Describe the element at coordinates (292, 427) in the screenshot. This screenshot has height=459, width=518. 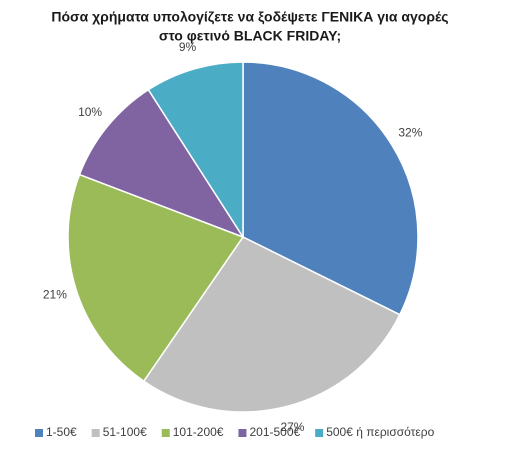
I see `data-label: 27%` at that location.